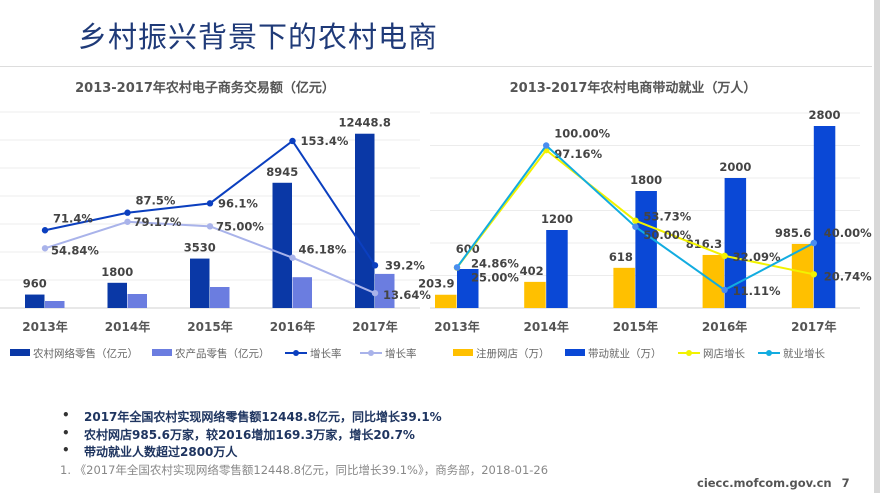 This screenshot has height=493, width=880. Describe the element at coordinates (85, 353) in the screenshot. I see `legend-label: 农村网络零售（亿元）` at that location.